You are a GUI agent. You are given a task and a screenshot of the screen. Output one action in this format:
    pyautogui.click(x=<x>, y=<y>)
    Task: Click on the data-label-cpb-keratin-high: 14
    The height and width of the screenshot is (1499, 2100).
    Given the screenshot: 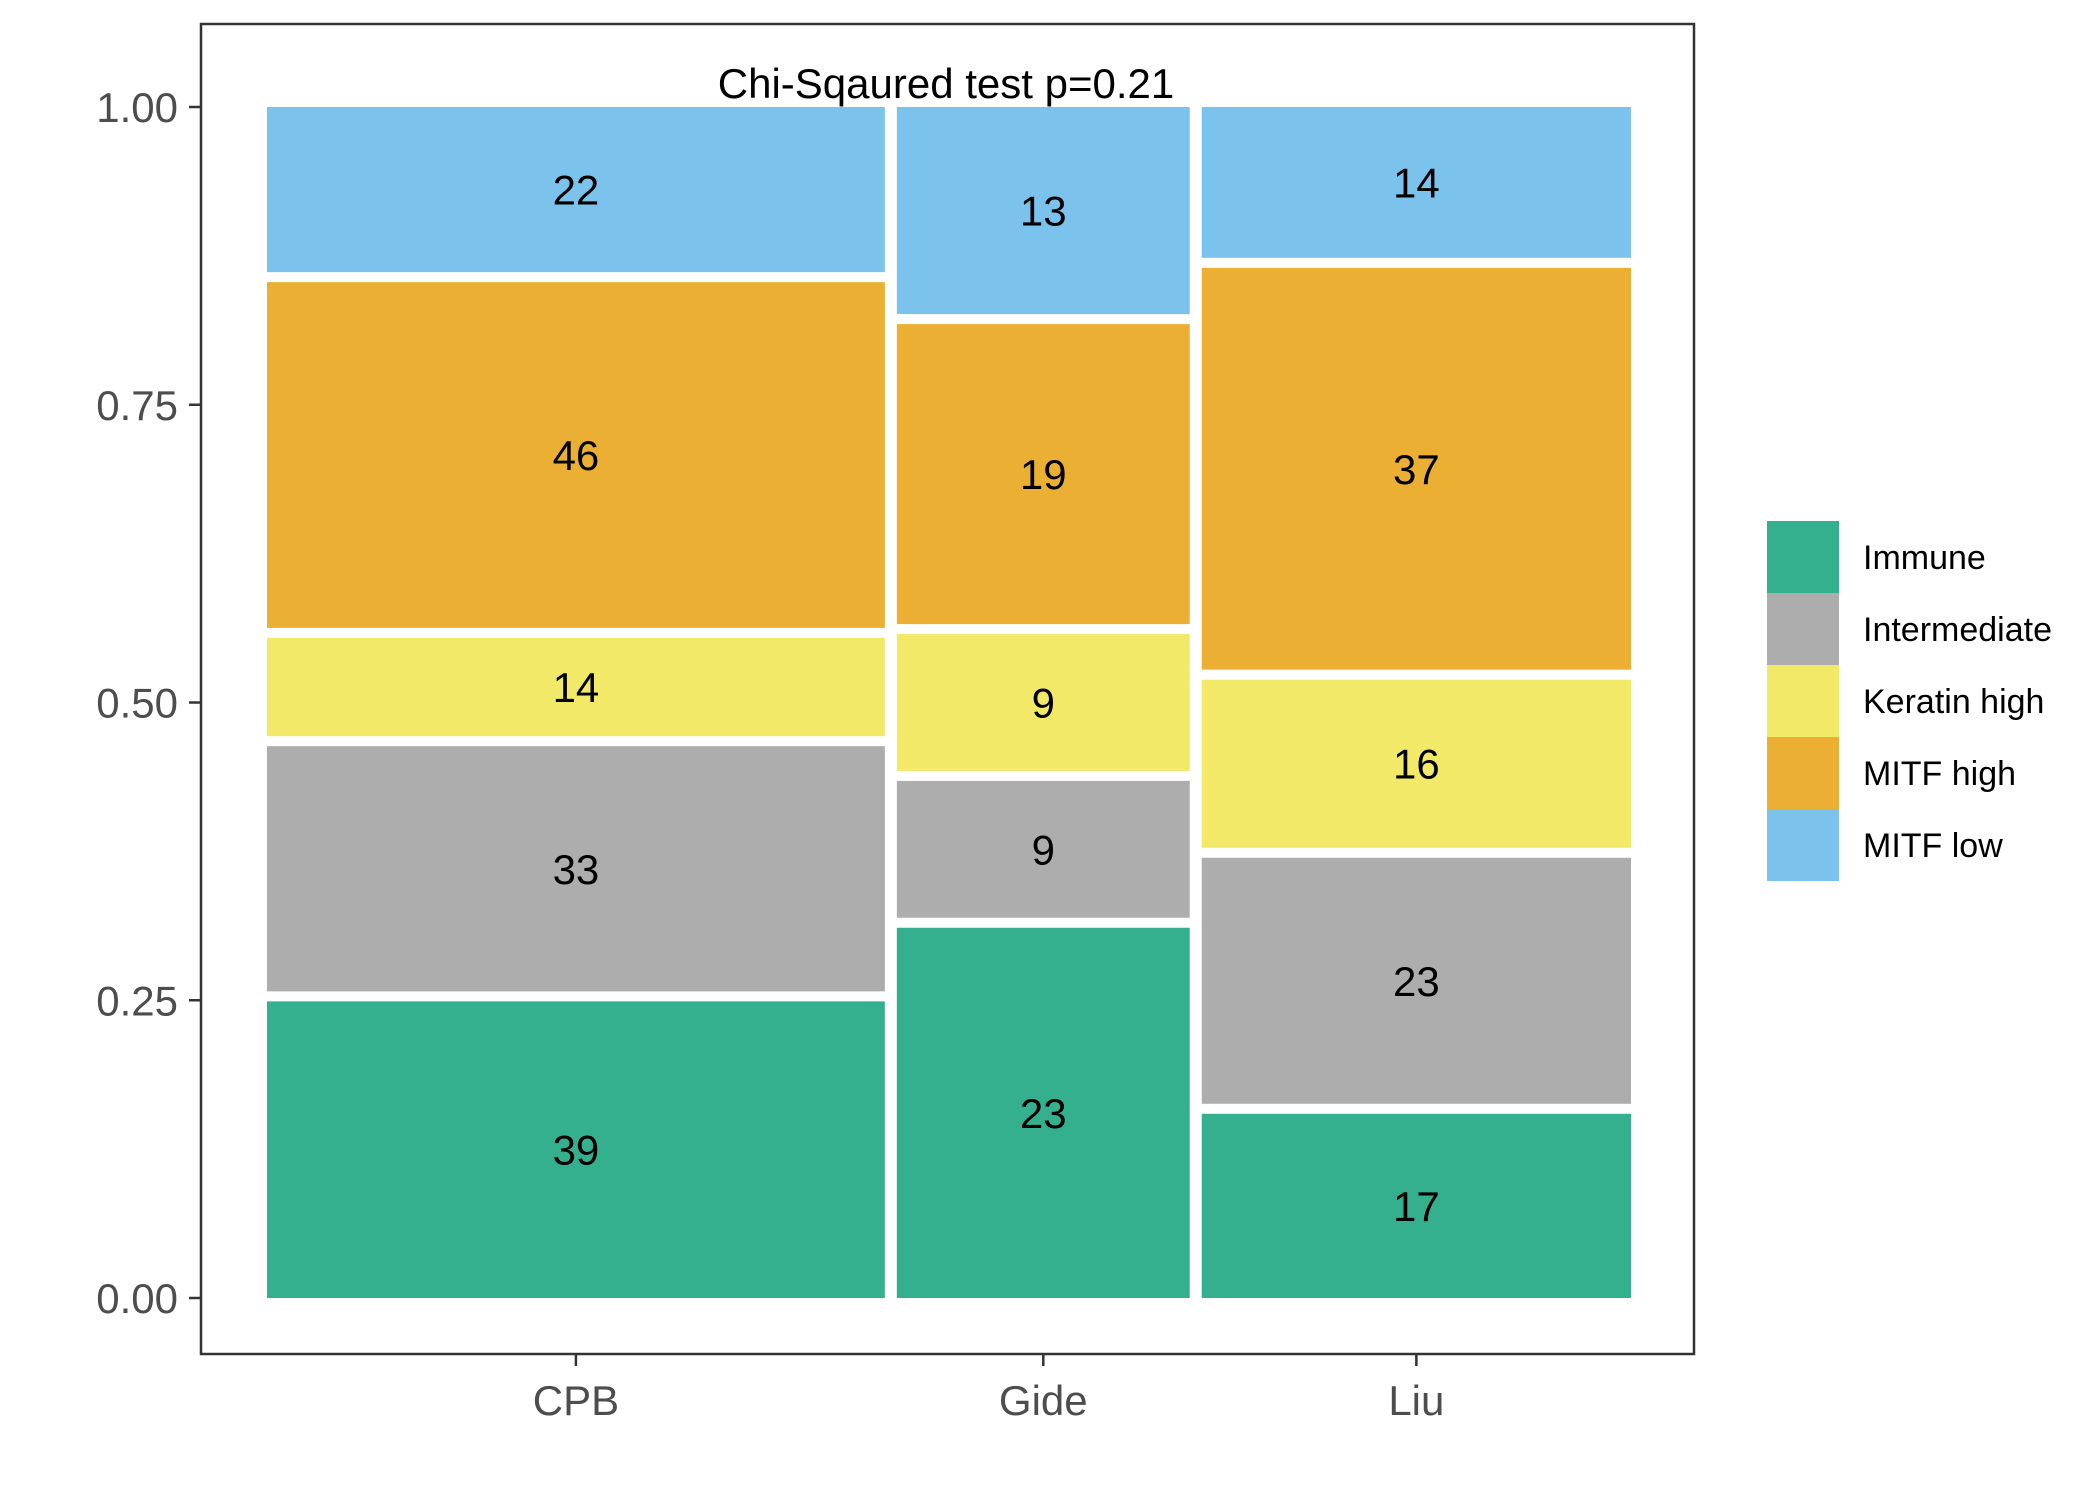 What is the action you would take?
    pyautogui.click(x=576, y=687)
    